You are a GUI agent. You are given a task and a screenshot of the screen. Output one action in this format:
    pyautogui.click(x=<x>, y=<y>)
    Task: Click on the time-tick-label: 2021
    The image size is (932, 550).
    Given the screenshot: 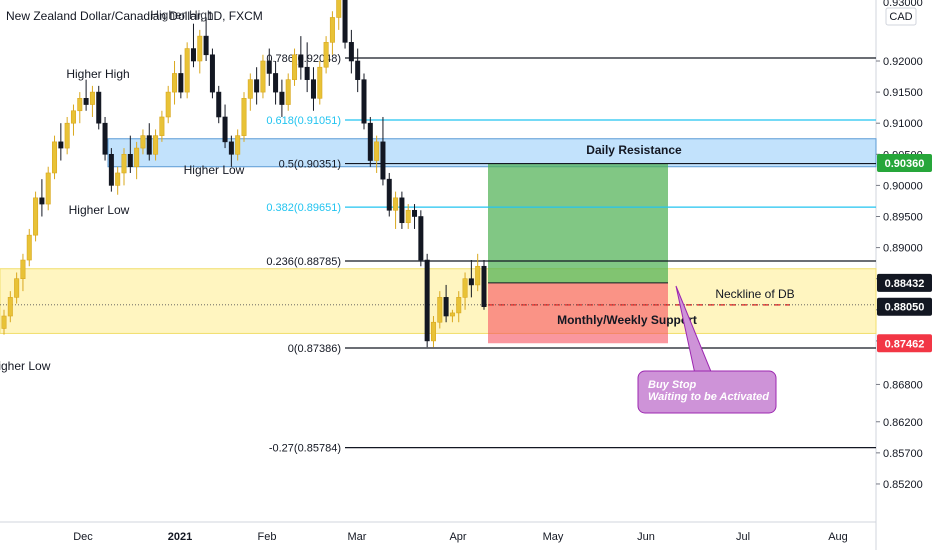 What is the action you would take?
    pyautogui.click(x=180, y=537)
    